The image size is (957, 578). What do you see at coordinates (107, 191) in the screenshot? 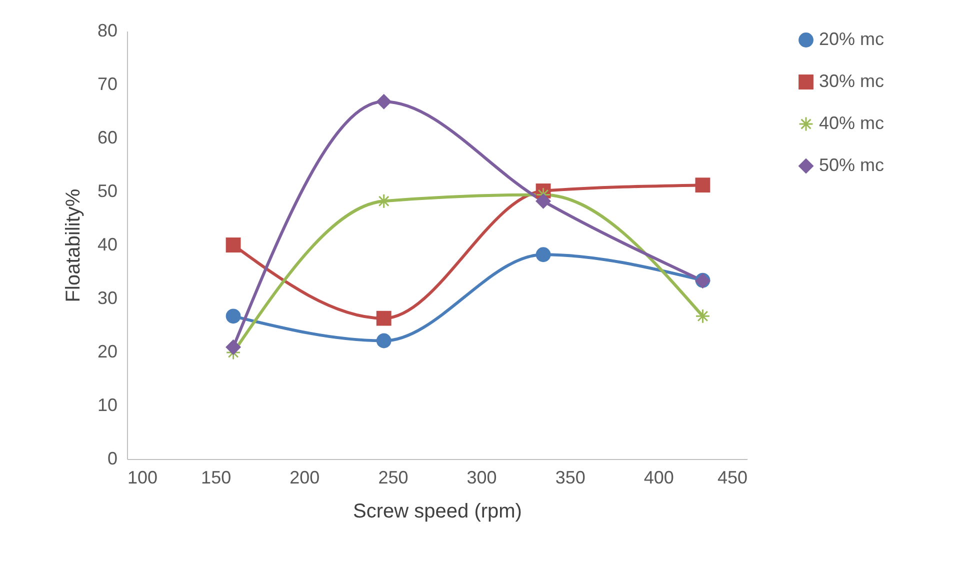
I see `y-tick-label: 50` at bounding box center [107, 191].